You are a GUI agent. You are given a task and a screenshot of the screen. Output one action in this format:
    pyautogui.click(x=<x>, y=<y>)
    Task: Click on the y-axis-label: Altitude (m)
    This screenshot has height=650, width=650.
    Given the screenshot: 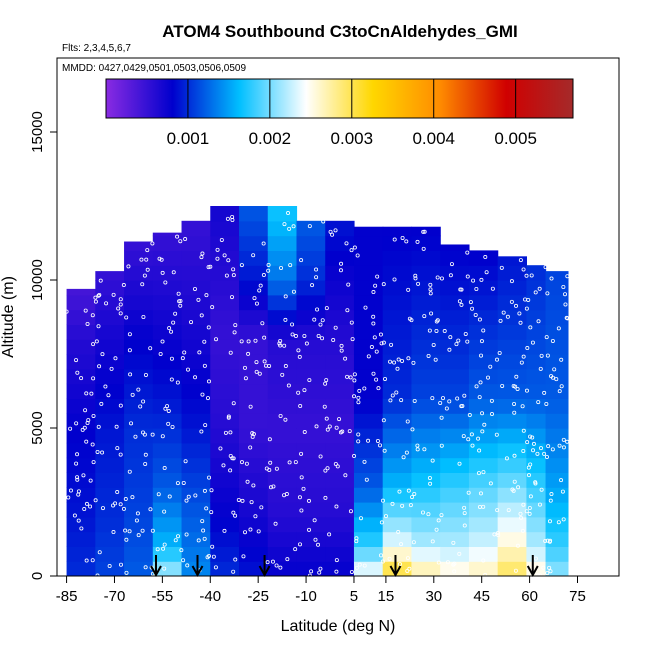 What is the action you would take?
    pyautogui.click(x=8, y=317)
    